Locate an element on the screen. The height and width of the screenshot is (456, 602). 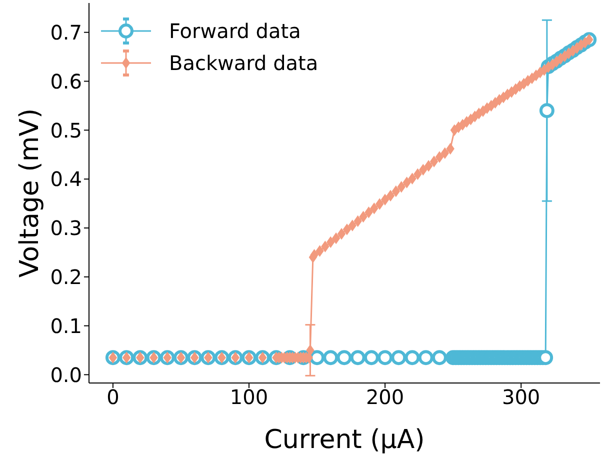
legend-label: Backward data is located at coordinates (243, 63).